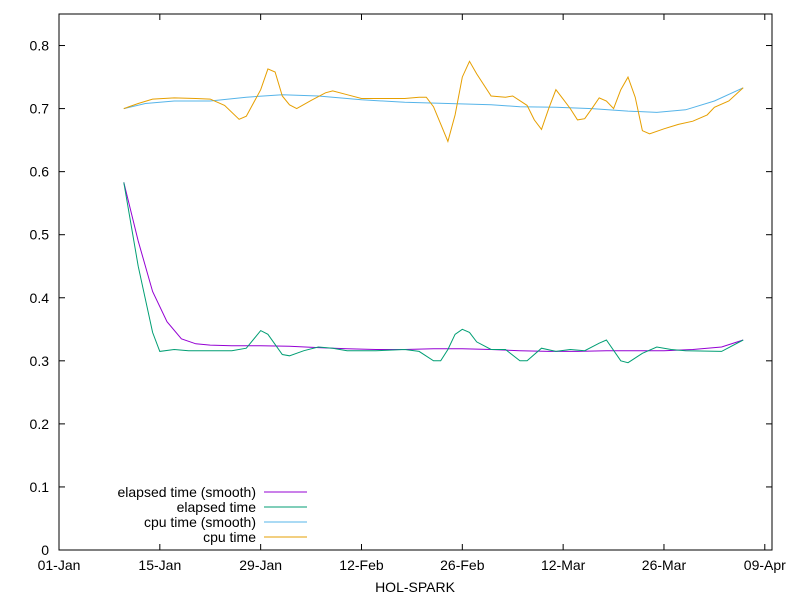  Describe the element at coordinates (186, 492) in the screenshot. I see `legend-label: elapsed time (smooth)` at that location.